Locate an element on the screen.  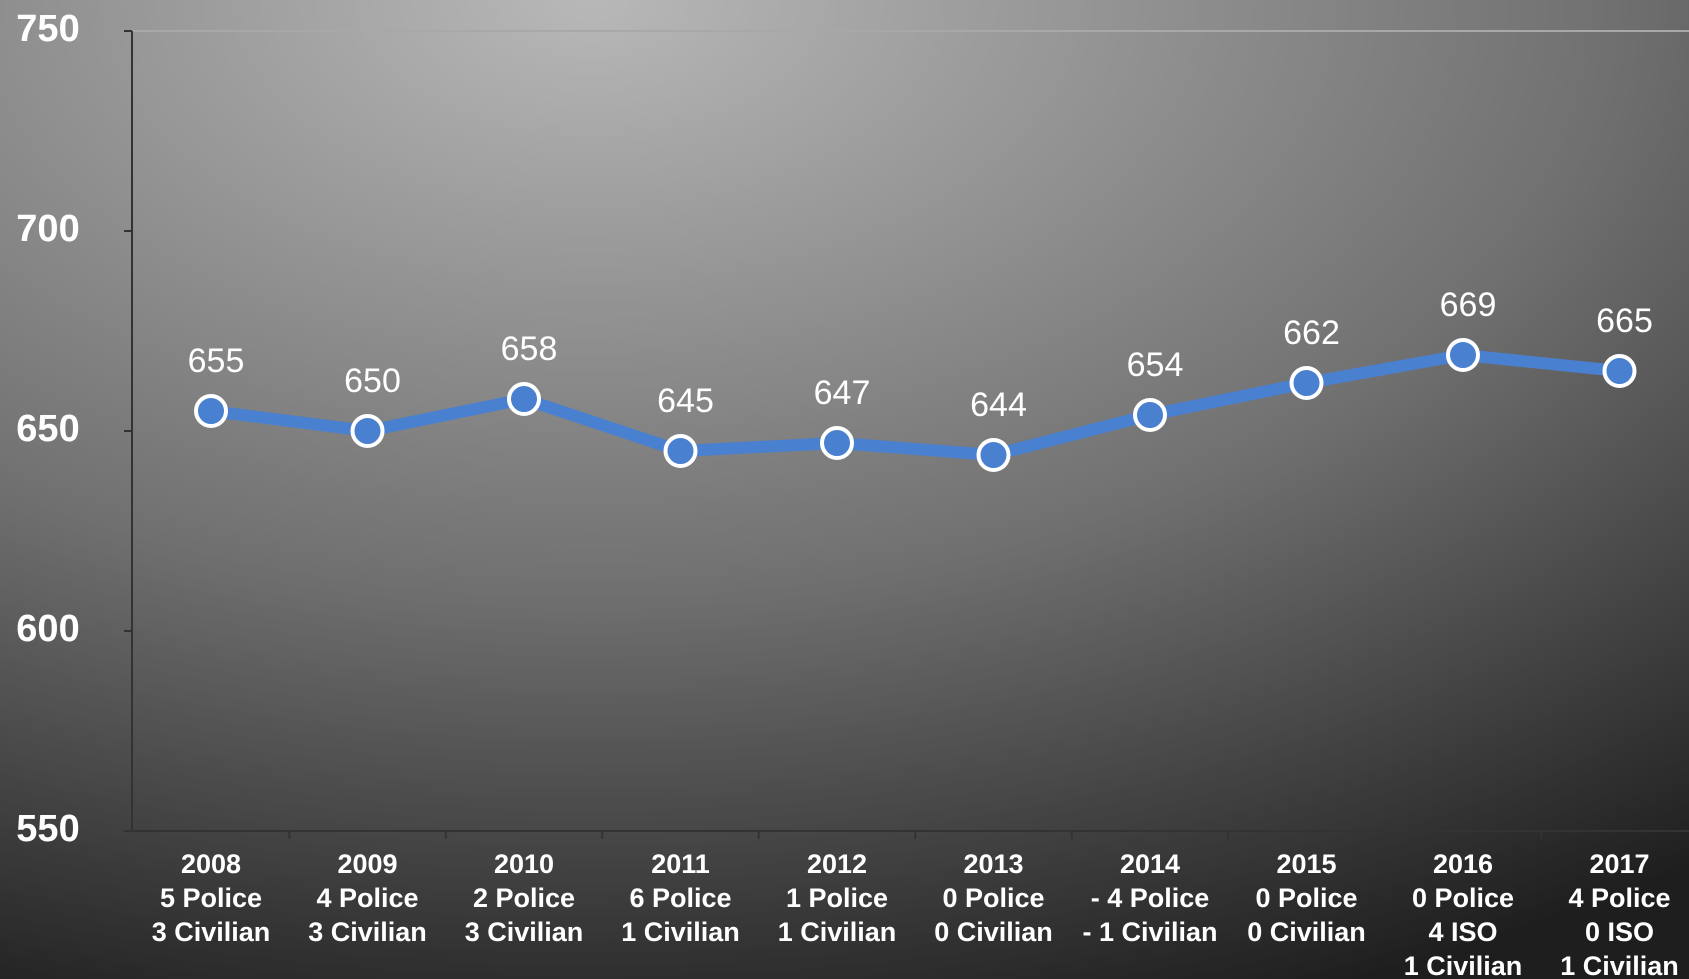
x-tick-label: - 1 Civilian is located at coordinates (1149, 932).